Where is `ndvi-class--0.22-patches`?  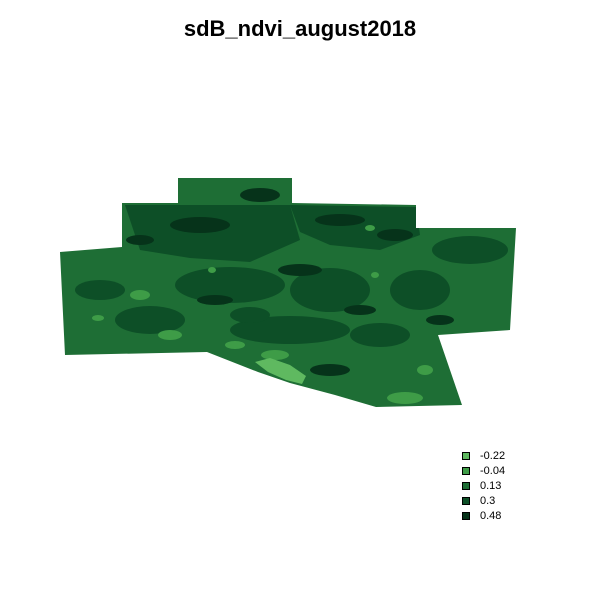 ndvi-class--0.22-patches is located at coordinates (280, 371).